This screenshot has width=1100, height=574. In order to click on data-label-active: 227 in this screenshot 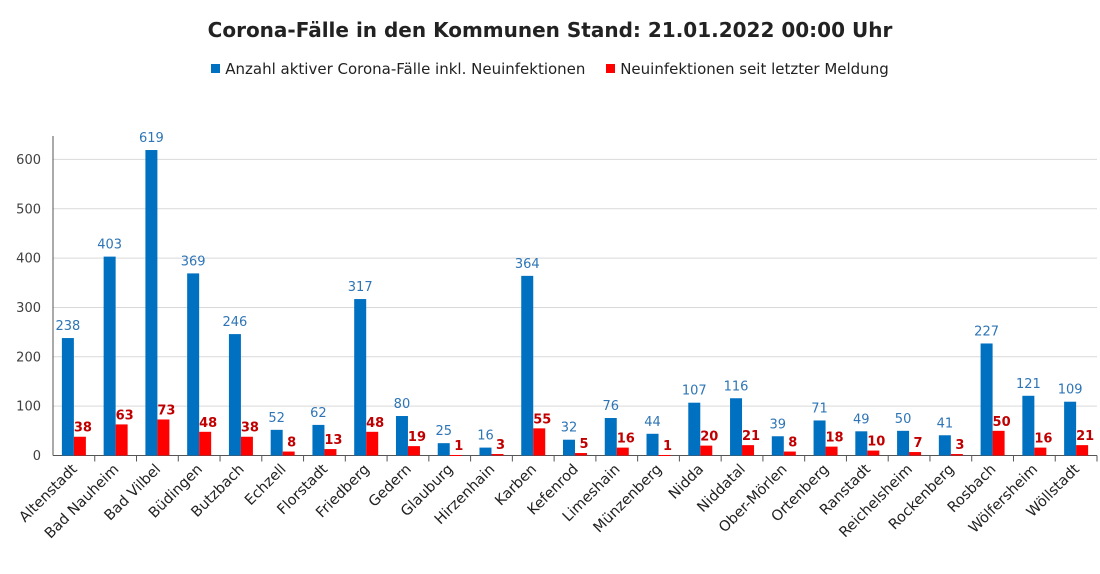, I will do `click(986, 331)`.